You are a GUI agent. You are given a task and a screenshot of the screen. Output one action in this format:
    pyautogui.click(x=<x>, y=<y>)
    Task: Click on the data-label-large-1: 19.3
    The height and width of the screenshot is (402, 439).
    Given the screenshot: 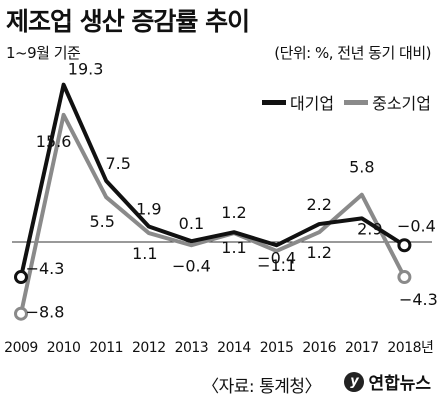 What is the action you would take?
    pyautogui.click(x=86, y=69)
    